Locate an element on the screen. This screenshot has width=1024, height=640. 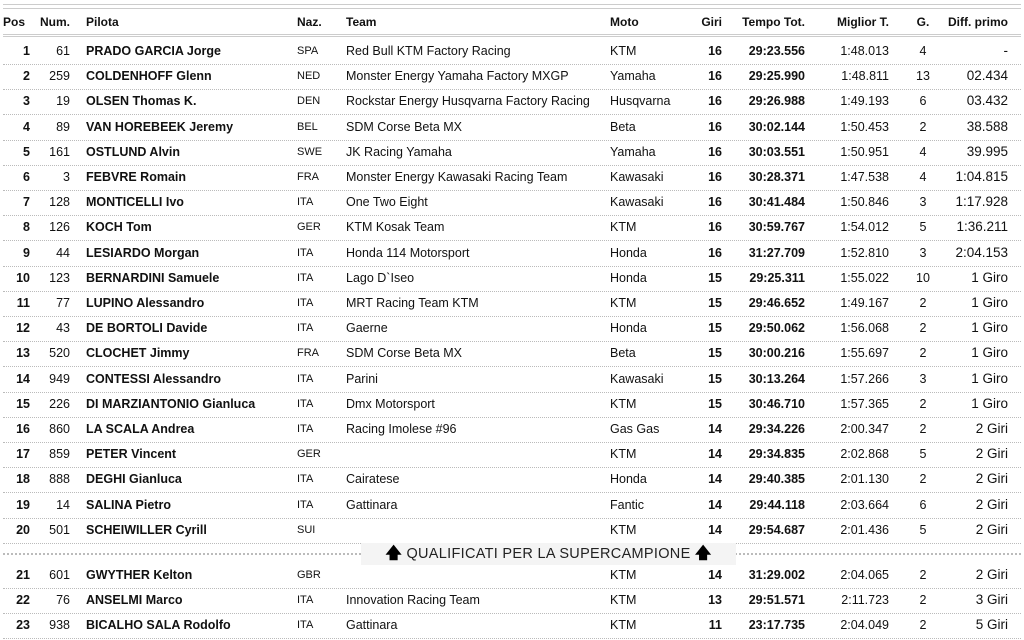
cell-diff: 38.588 is located at coordinates (987, 126).